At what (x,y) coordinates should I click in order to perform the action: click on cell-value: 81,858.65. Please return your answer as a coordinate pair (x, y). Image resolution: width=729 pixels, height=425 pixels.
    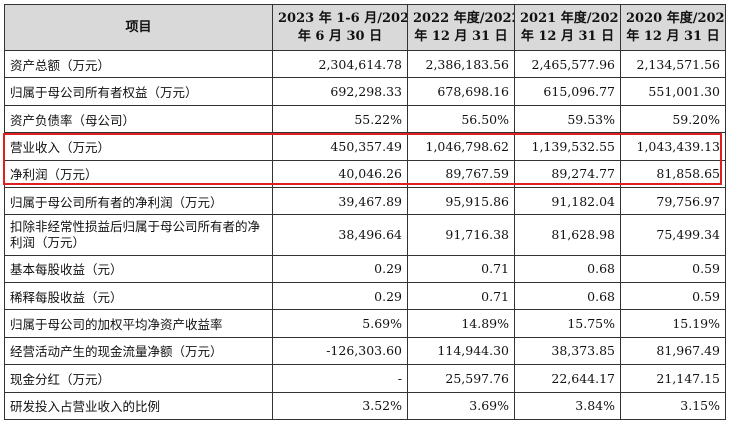
    Looking at the image, I should click on (673, 174).